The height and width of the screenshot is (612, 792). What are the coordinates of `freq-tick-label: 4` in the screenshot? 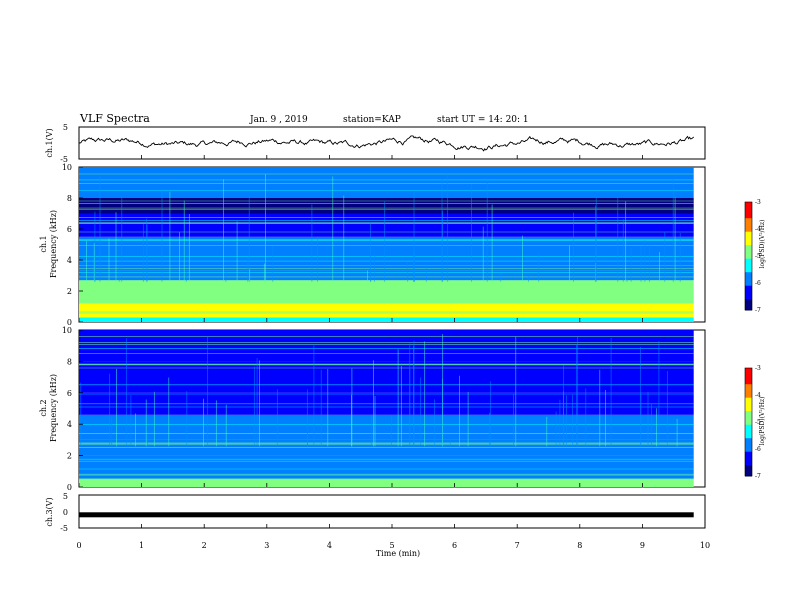 It's located at (69, 424).